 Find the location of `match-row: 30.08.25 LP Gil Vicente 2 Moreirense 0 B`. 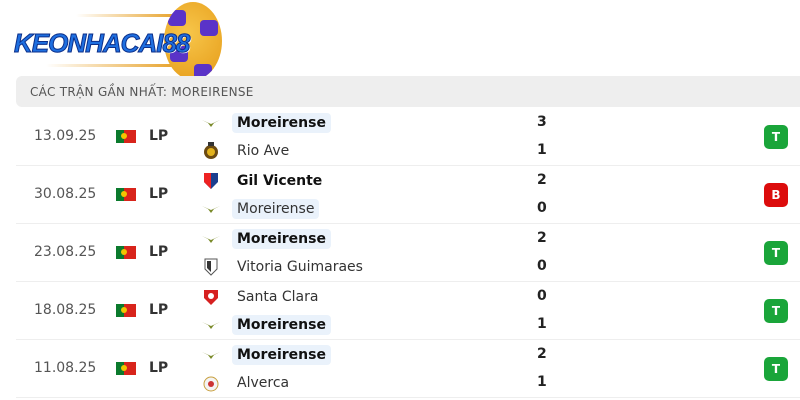

match-row: 30.08.25 LP Gil Vicente 2 Moreirense 0 B is located at coordinates (408, 195).